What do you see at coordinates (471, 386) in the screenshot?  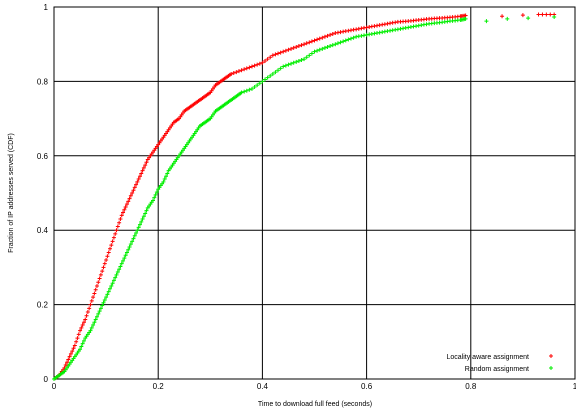 I see `x-tick-label: 0.8` at bounding box center [471, 386].